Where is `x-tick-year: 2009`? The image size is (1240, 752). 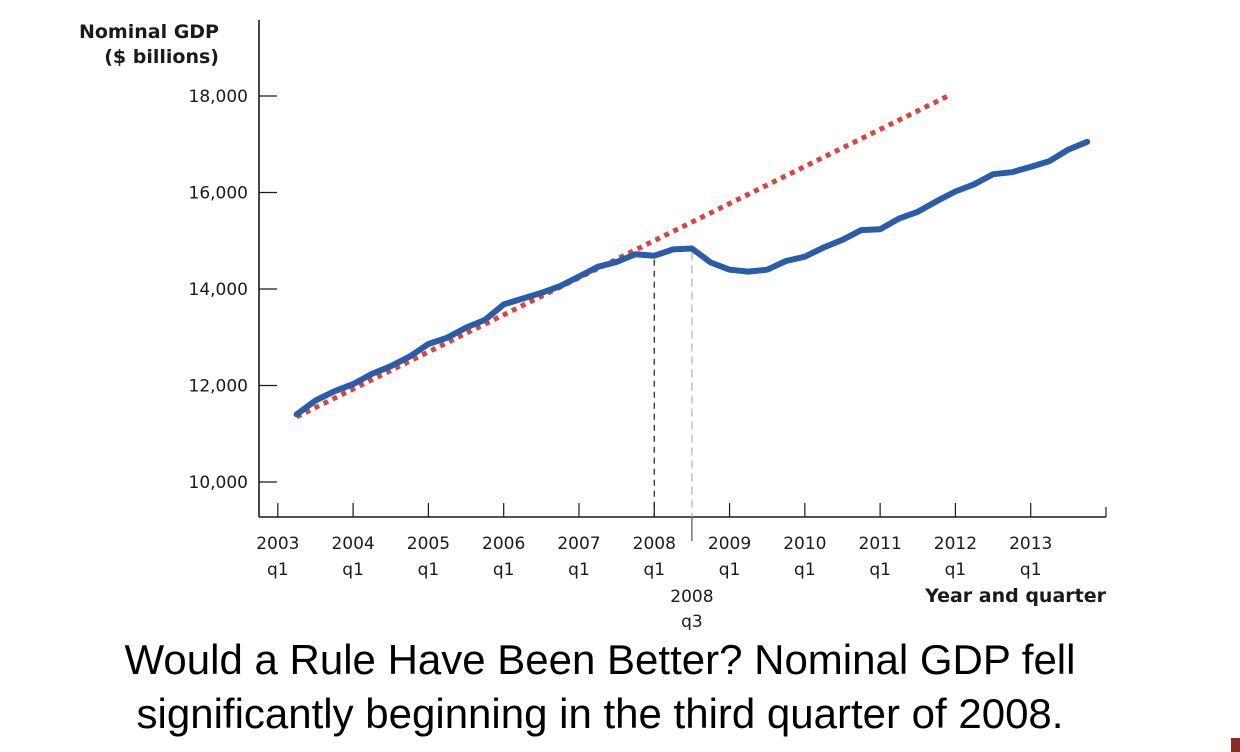
x-tick-year: 2009 is located at coordinates (729, 544).